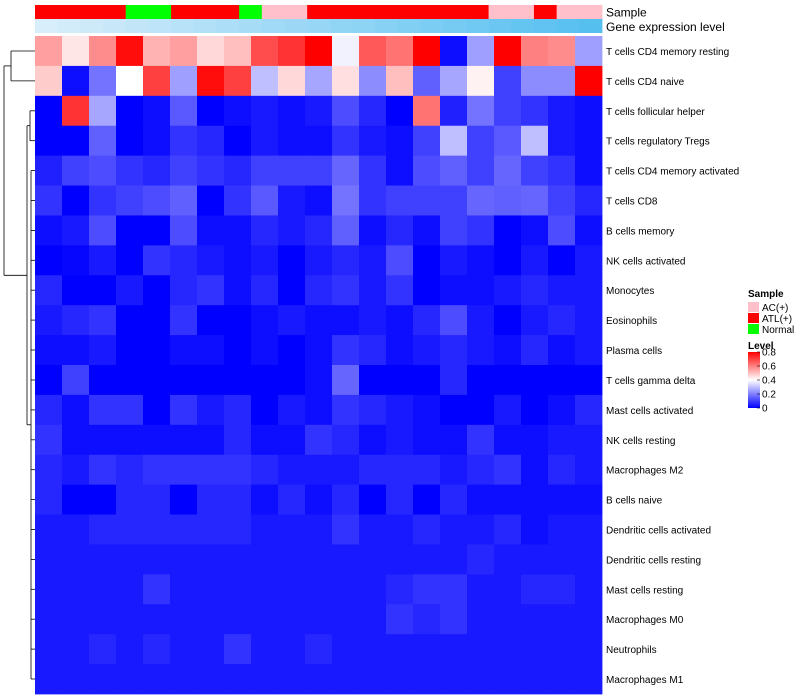 The image size is (800, 700). What do you see at coordinates (769, 395) in the screenshot?
I see `level-legend-tick-label: 0.2` at bounding box center [769, 395].